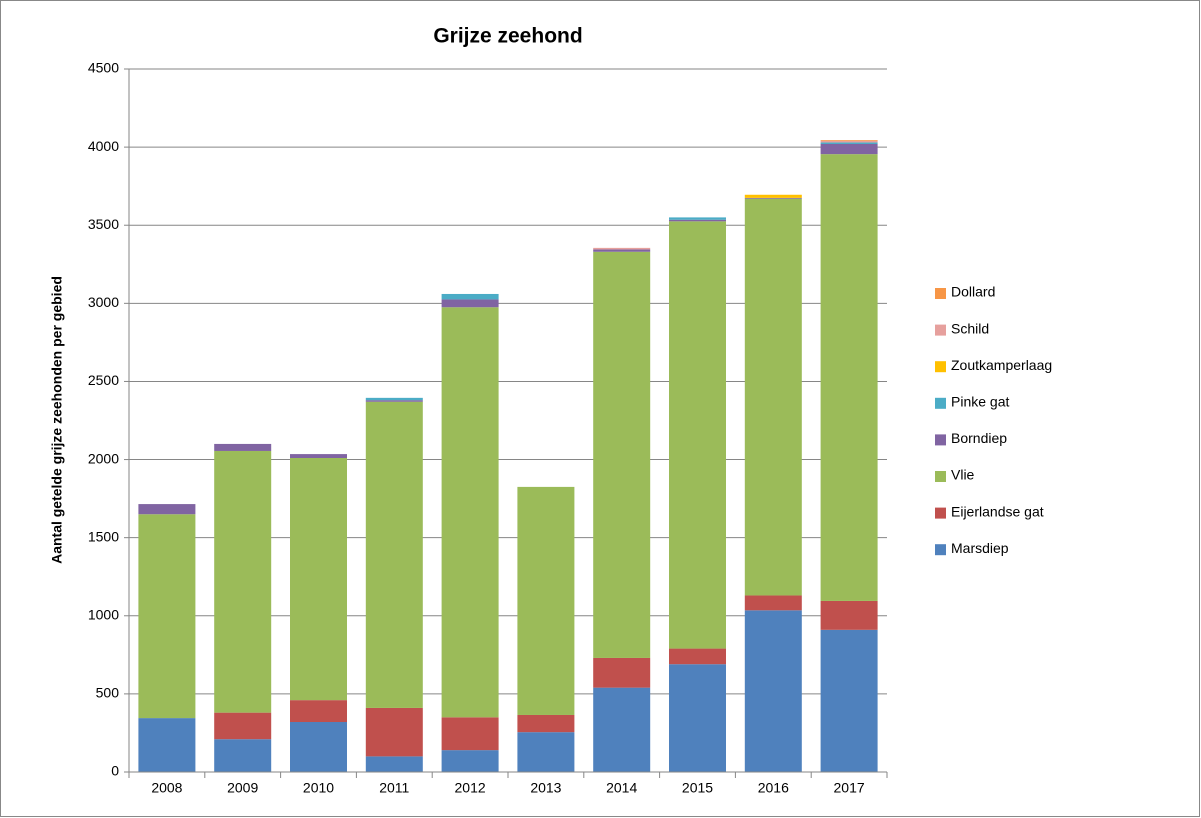 The height and width of the screenshot is (818, 1201). I want to click on legend-label: Zoutkamperlaag, so click(1001, 365).